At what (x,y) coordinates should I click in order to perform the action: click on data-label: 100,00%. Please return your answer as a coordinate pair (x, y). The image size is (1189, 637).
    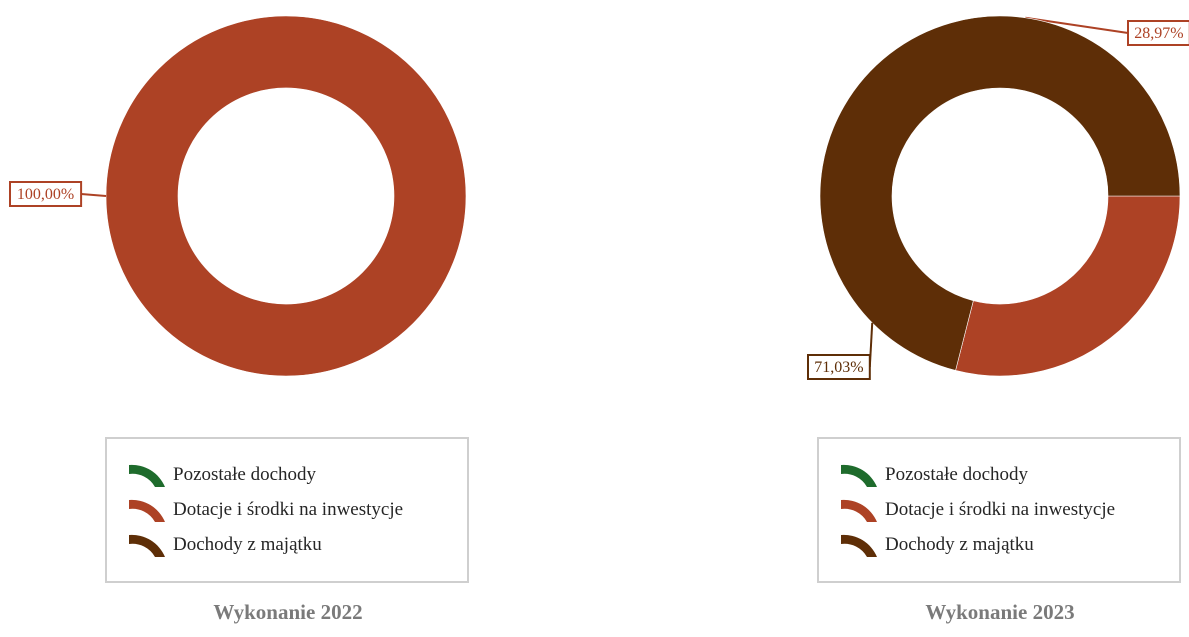
    Looking at the image, I should click on (45, 194).